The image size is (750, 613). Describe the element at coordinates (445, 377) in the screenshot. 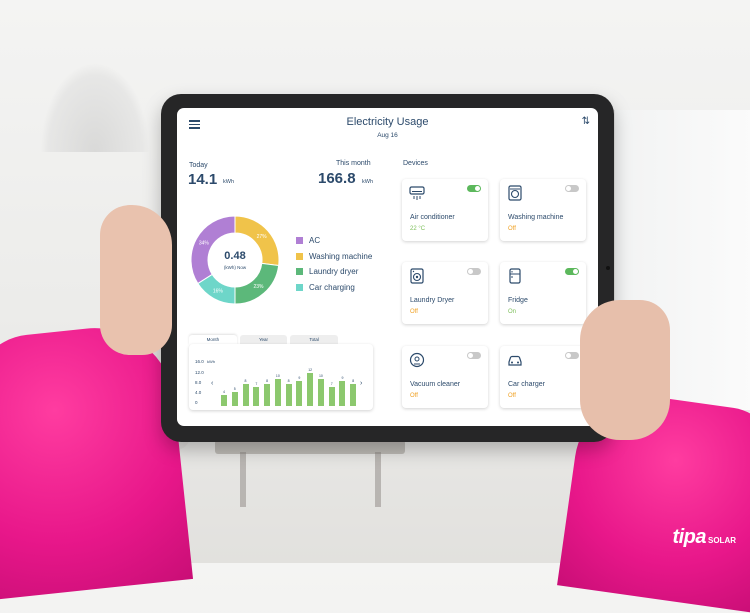

I see `device-card-vacuum-cleaner: Vacuum cleaner Off` at that location.